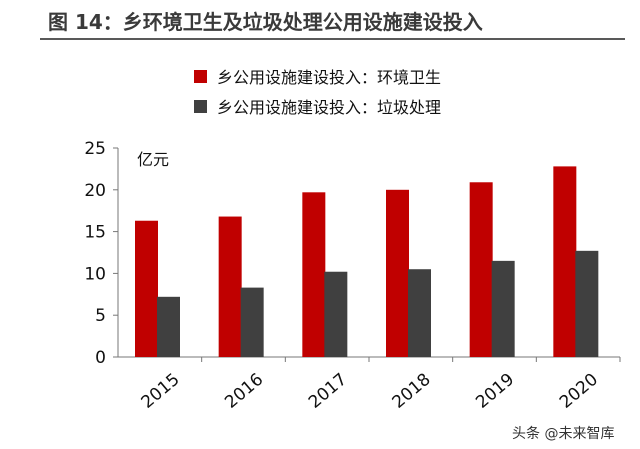 This screenshot has height=449, width=640. Describe the element at coordinates (503, 308) in the screenshot. I see `bar-series2-2019` at that location.